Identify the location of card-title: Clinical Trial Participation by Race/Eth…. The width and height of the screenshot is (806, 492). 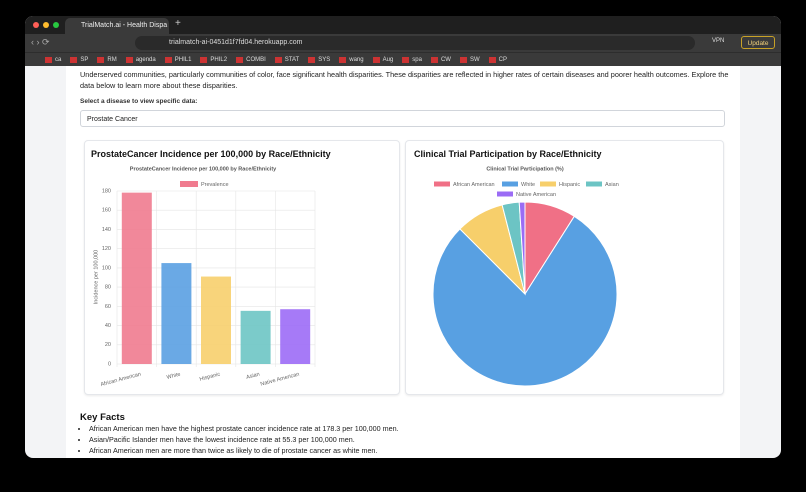
(508, 154).